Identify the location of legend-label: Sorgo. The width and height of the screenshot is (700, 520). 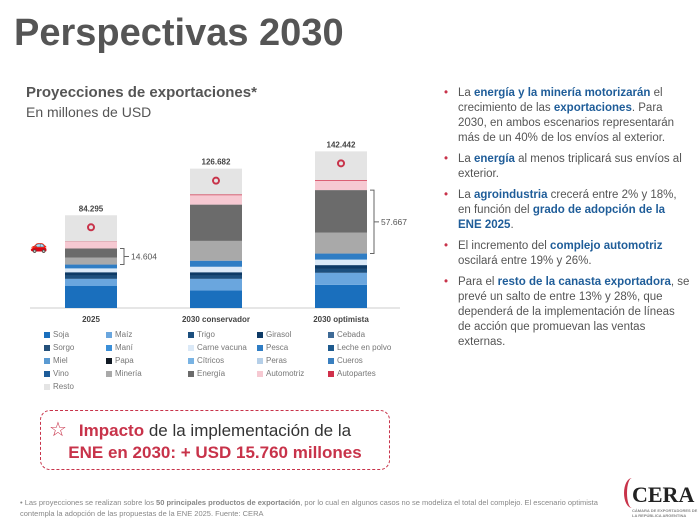
(64, 347).